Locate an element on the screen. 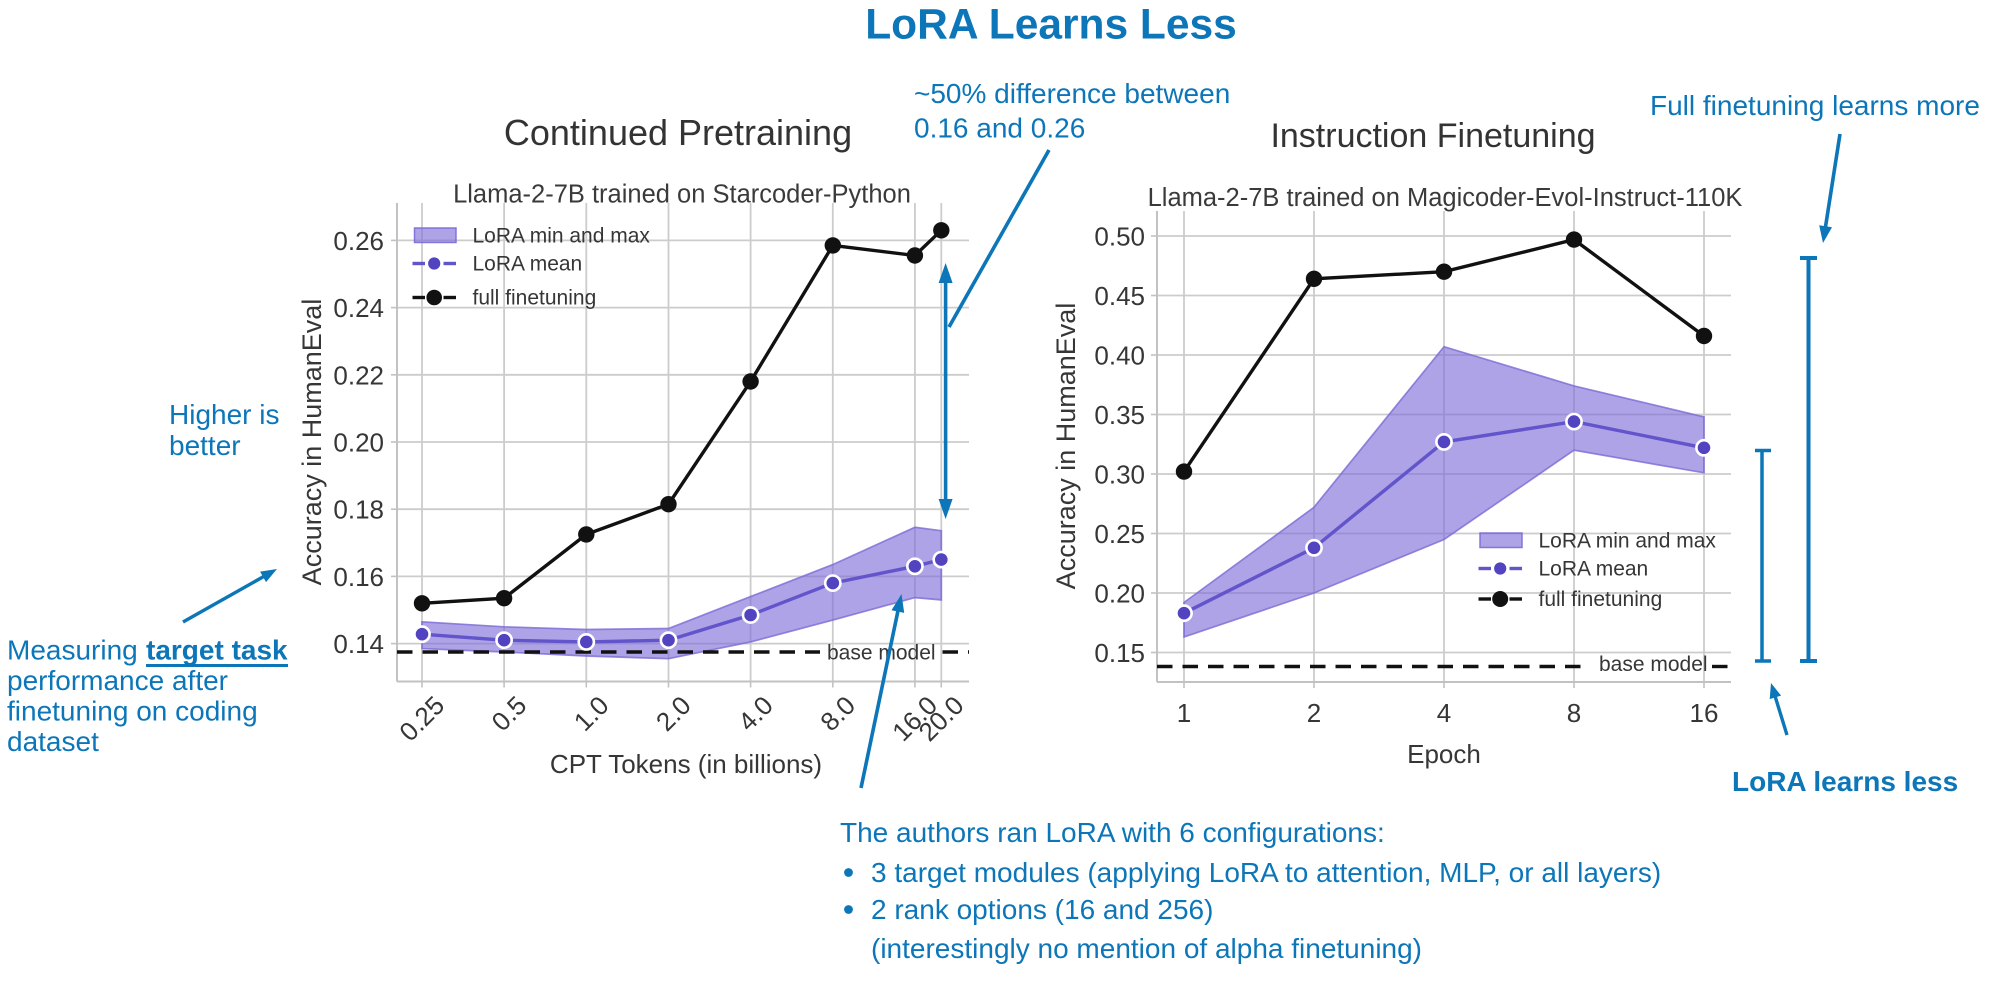 This screenshot has height=995, width=1999. svg-text: 0.16 and 0.26 is located at coordinates (999, 128).